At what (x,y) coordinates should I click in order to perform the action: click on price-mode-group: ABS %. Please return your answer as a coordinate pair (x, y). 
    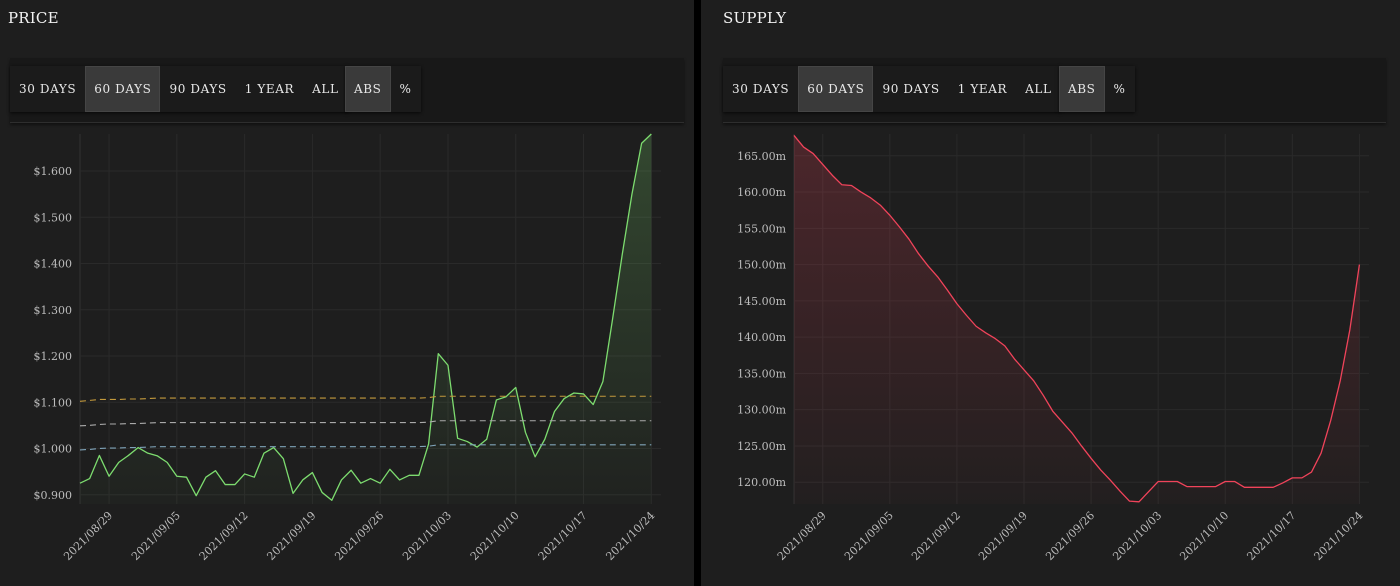
    Looking at the image, I should click on (383, 89).